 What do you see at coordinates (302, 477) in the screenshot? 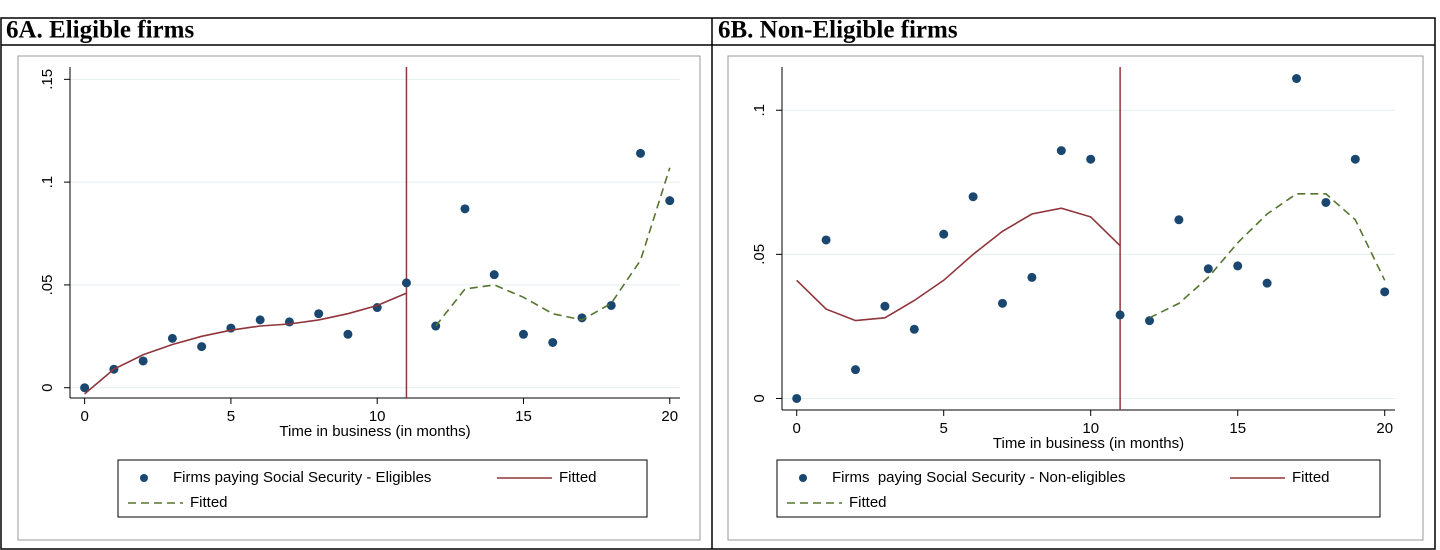
I see `legend-label: Firms paying Social Security - Eligibles` at bounding box center [302, 477].